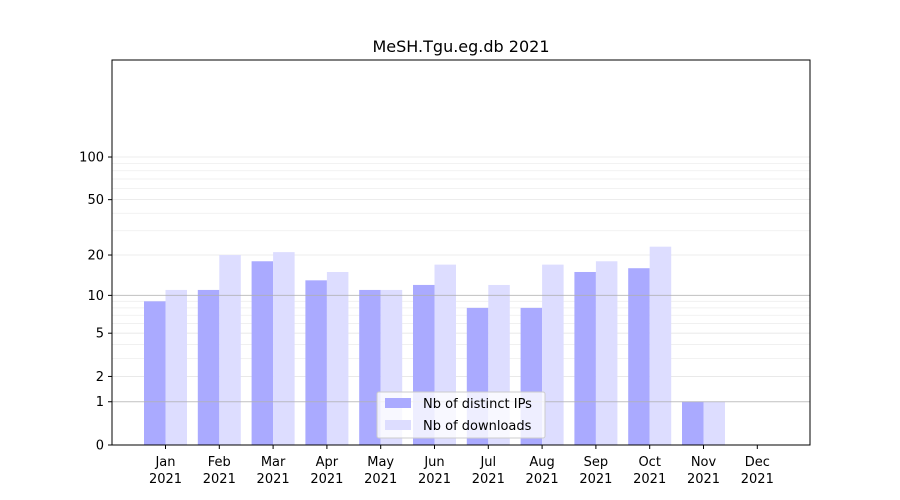  What do you see at coordinates (164, 462) in the screenshot?
I see `x-tick-label-month: Jan` at bounding box center [164, 462].